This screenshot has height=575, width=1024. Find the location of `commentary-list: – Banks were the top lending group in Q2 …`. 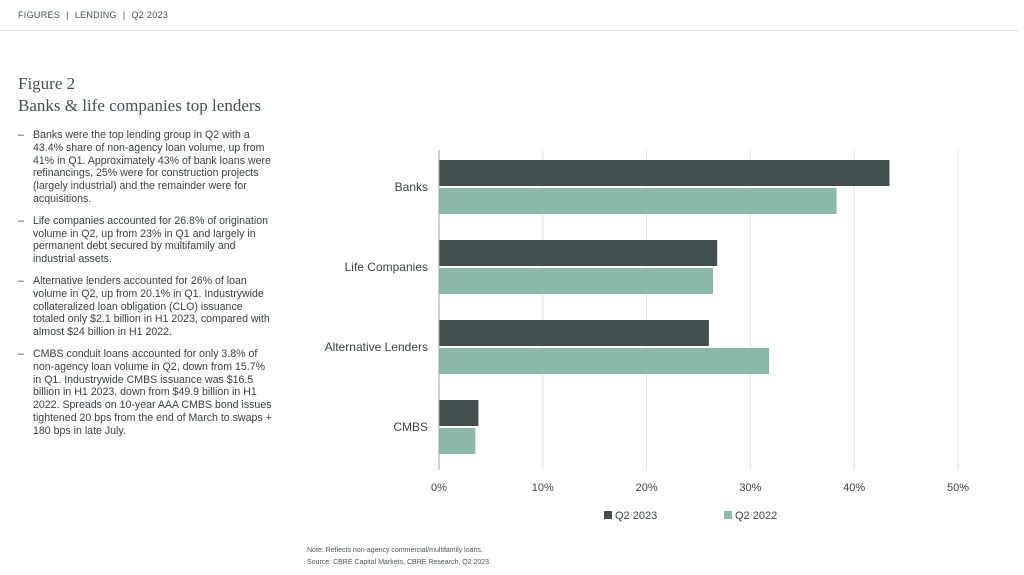

commentary-list: – Banks were the top lending group in Q2 … is located at coordinates (147, 288).